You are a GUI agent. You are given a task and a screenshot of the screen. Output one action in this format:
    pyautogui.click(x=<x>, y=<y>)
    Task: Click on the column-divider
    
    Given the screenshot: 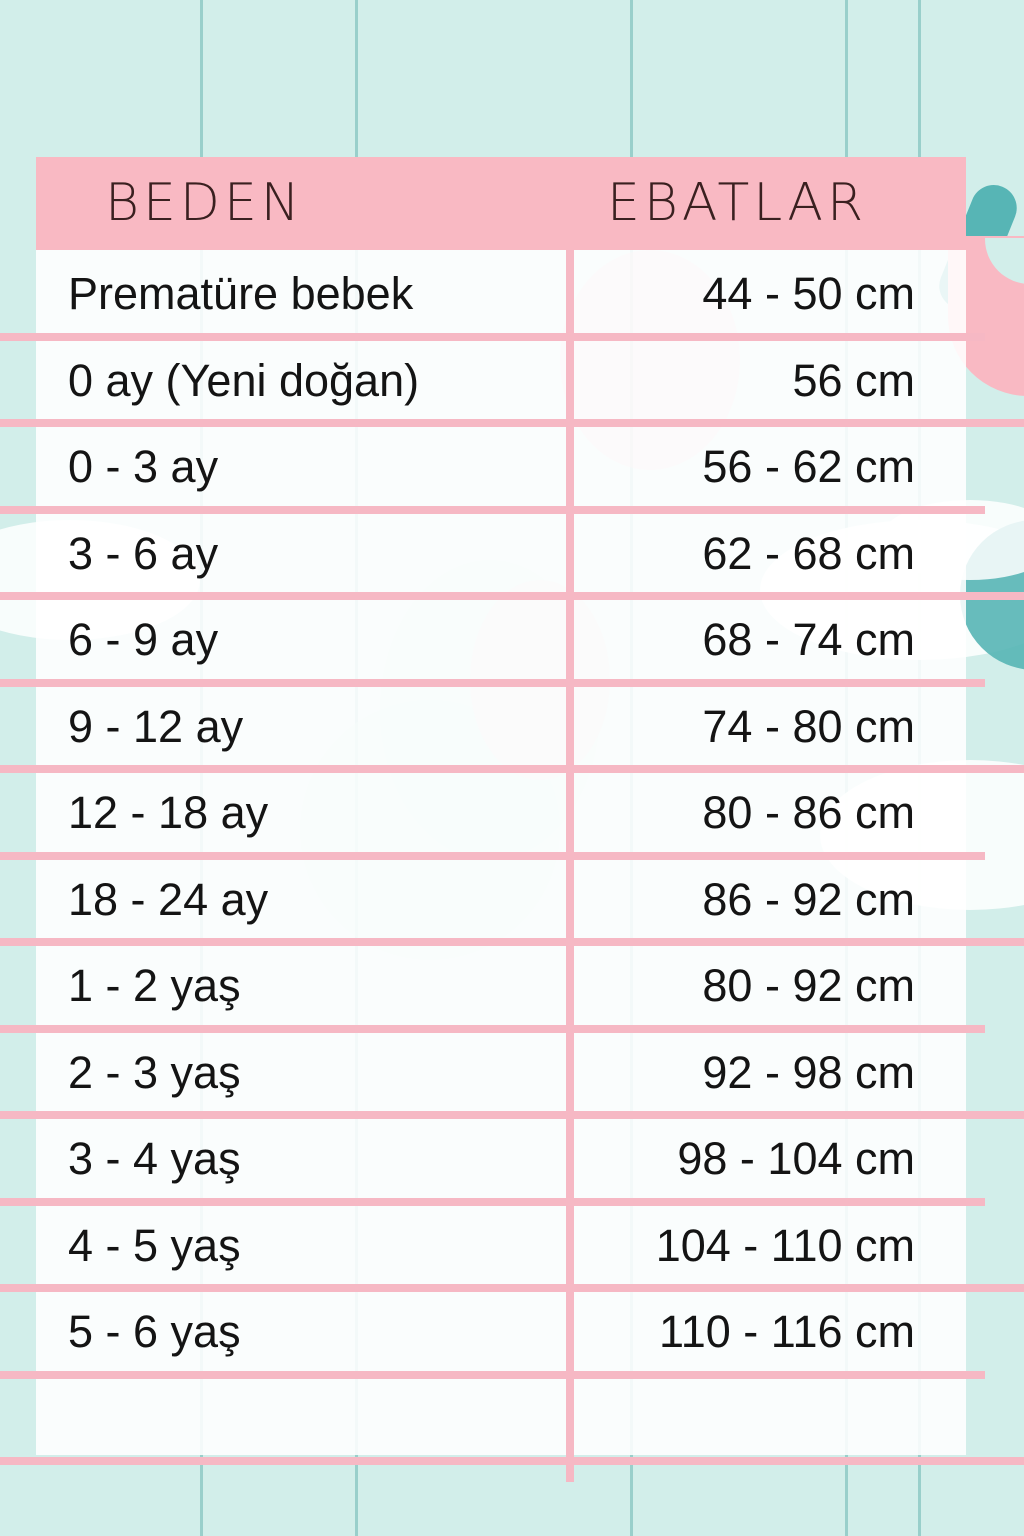 What is the action you would take?
    pyautogui.click(x=570, y=866)
    